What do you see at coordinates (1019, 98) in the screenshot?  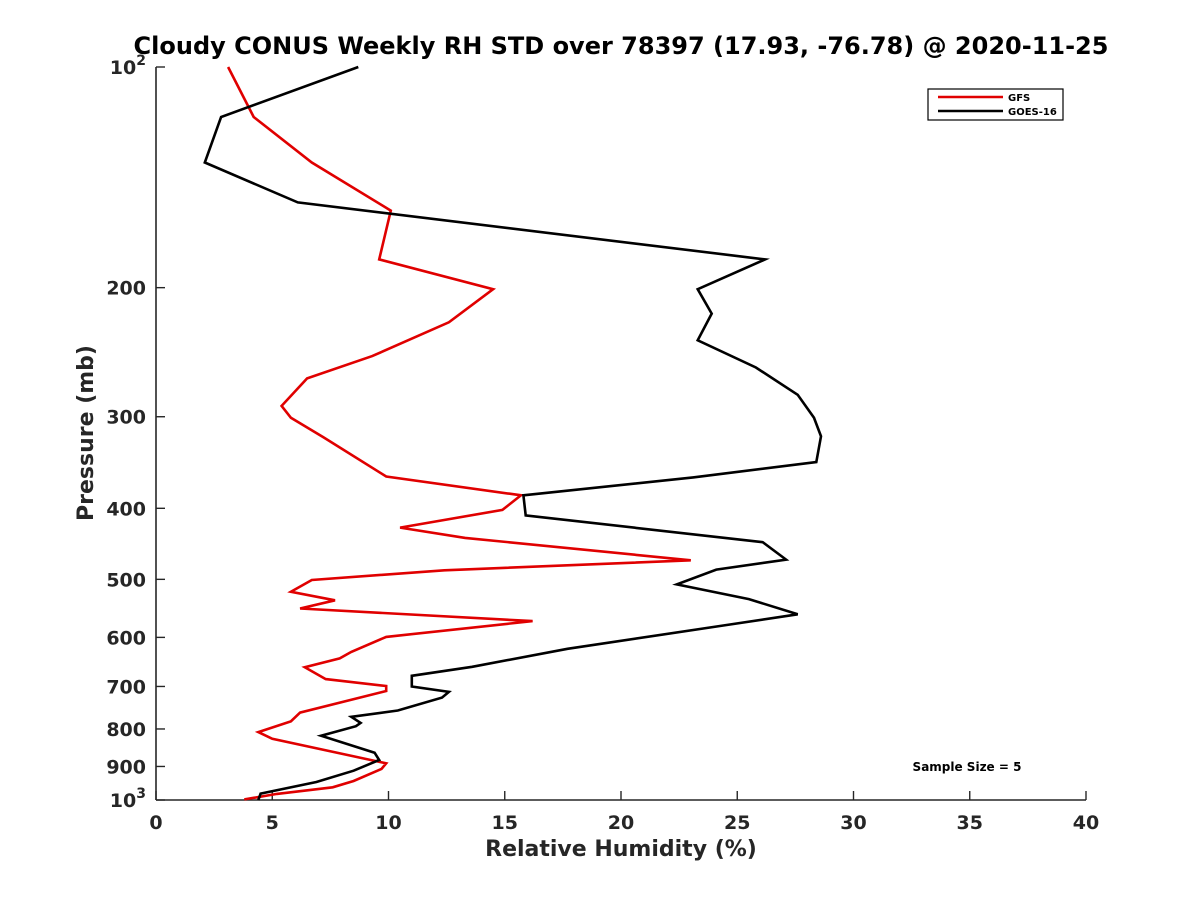 I see `legend-gfs-label: GFS` at bounding box center [1019, 98].